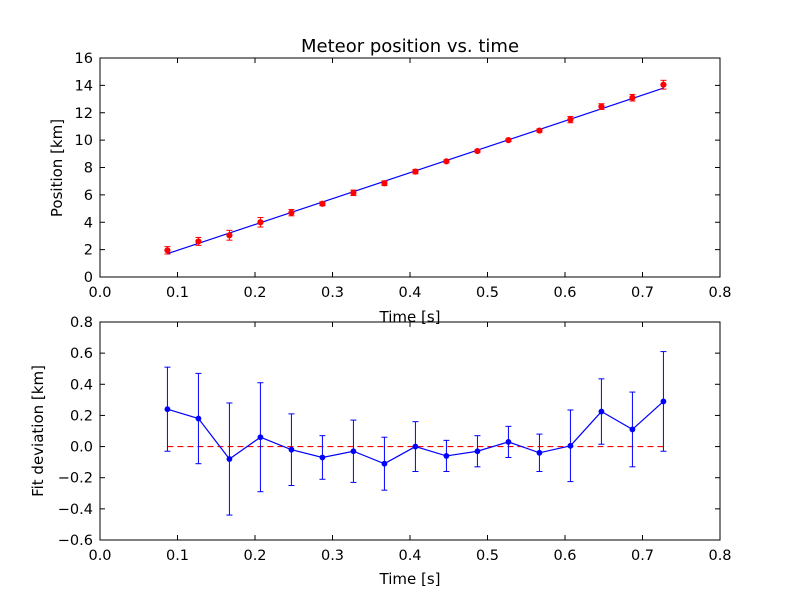 The image size is (800, 600). Describe the element at coordinates (332, 293) in the screenshot. I see `position-x-tick-label: 0.3` at that location.